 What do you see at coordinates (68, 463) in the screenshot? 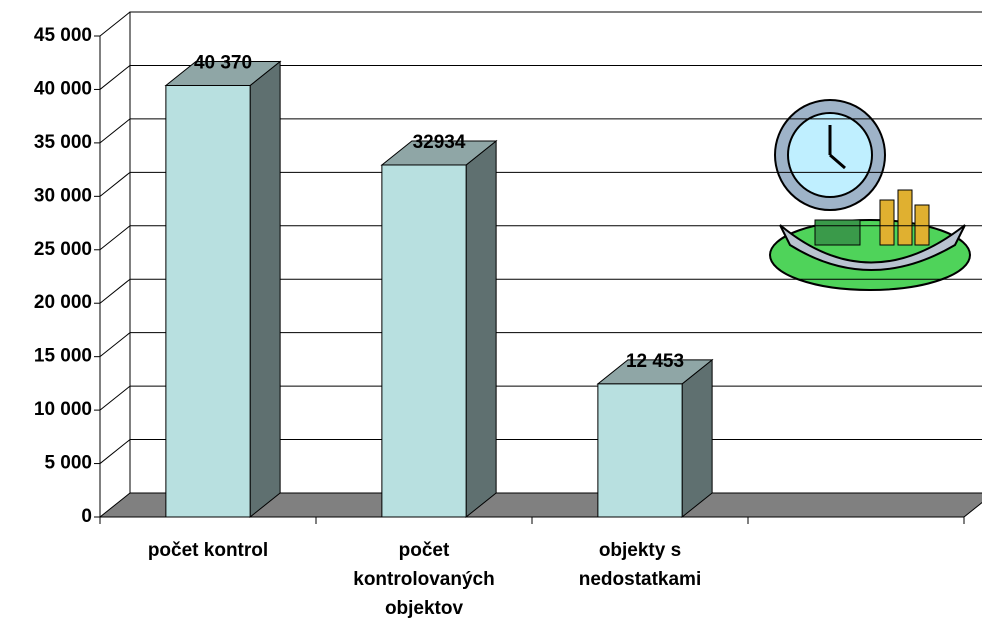
I see `y-tick-label: 5 000` at bounding box center [68, 463].